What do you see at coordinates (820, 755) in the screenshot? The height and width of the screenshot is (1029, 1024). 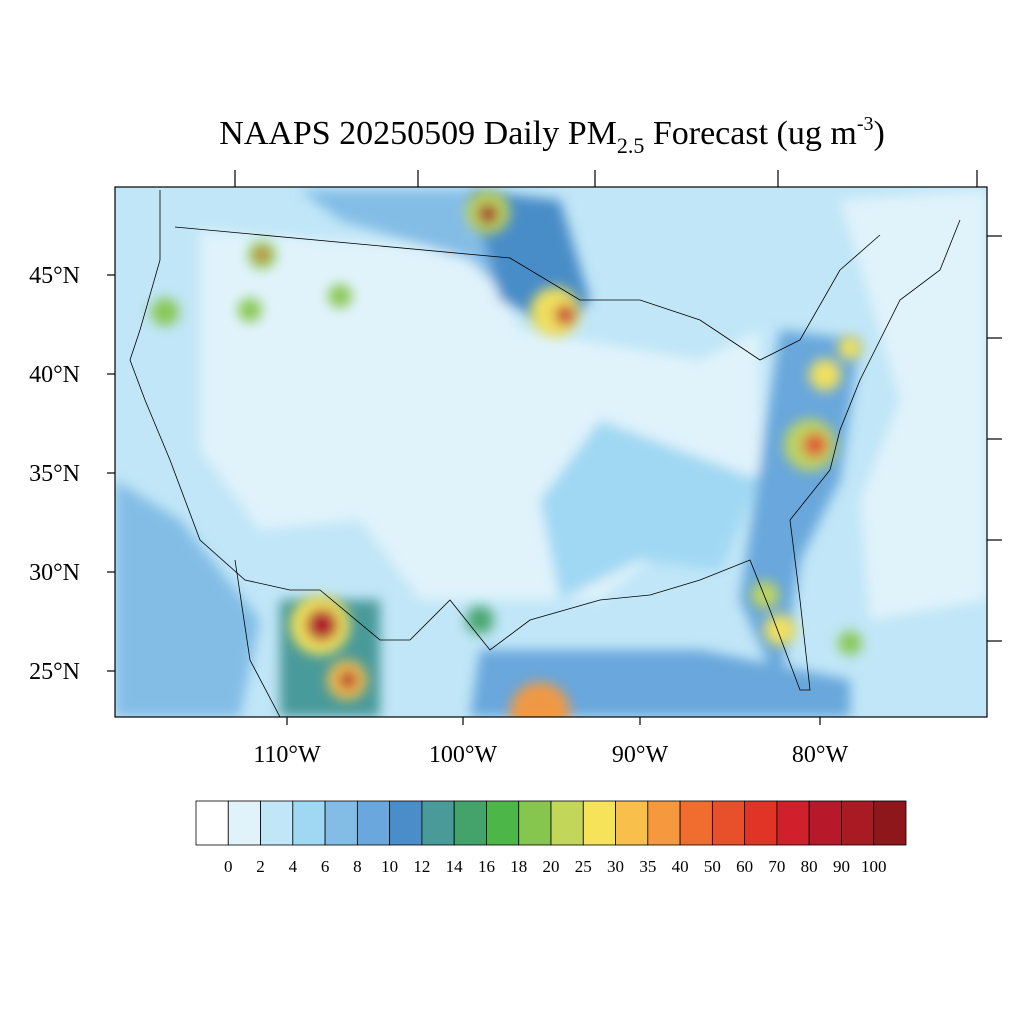 I see `lon-label: 80°W` at bounding box center [820, 755].